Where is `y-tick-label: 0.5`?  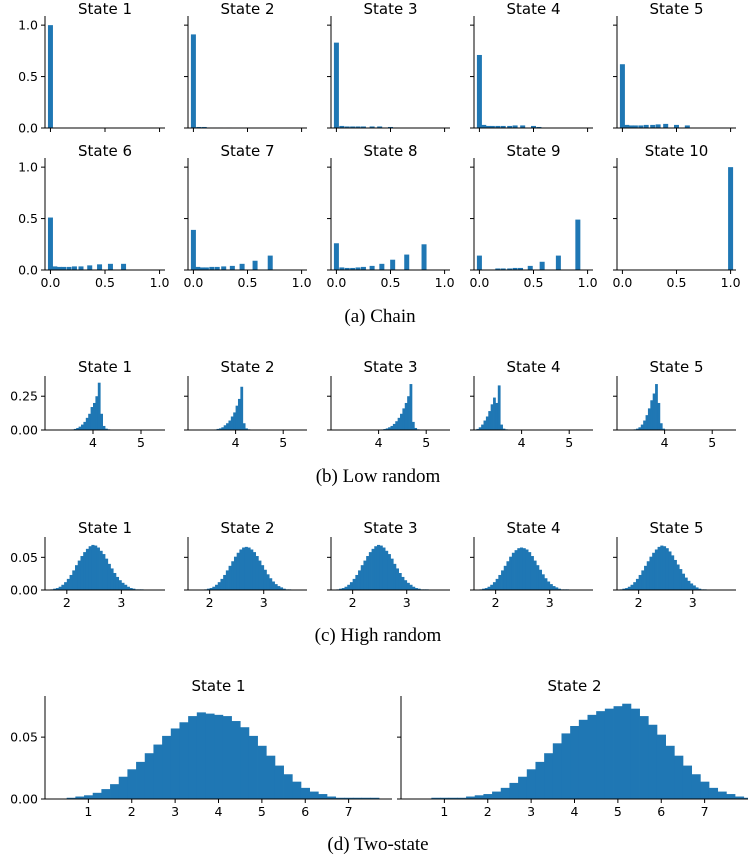
y-tick-label: 0.5 is located at coordinates (28, 218).